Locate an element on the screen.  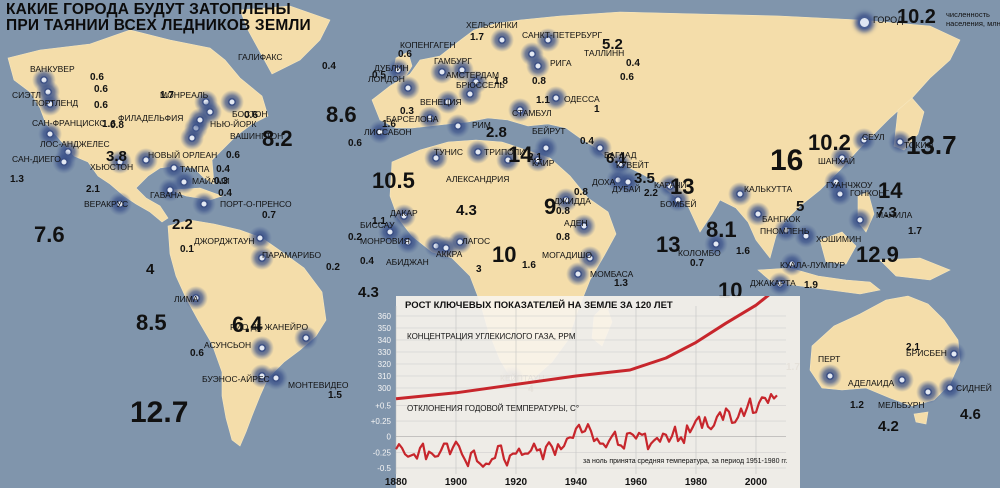
city-population: 3.5 is located at coordinates (644, 178).